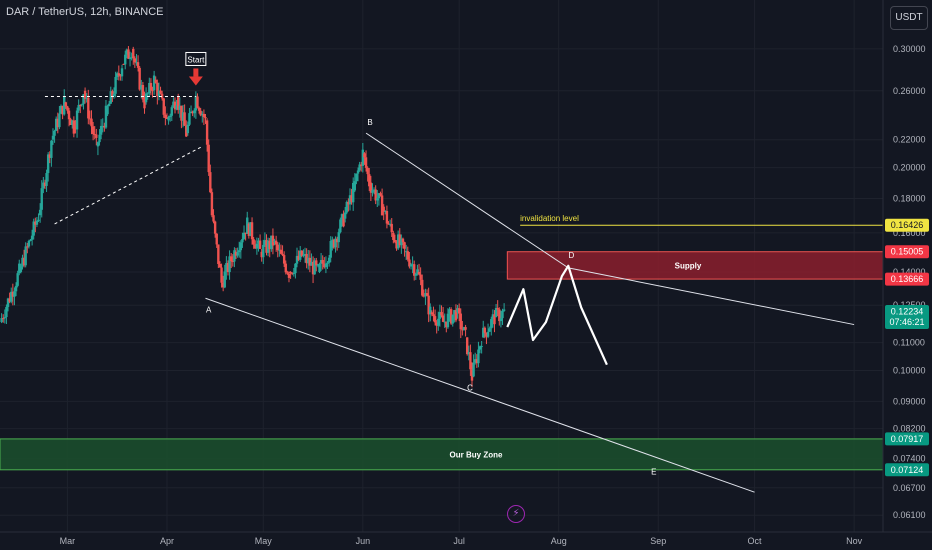 This screenshot has height=550, width=932. What do you see at coordinates (907, 252) in the screenshot?
I see `price-tag-red` at bounding box center [907, 252].